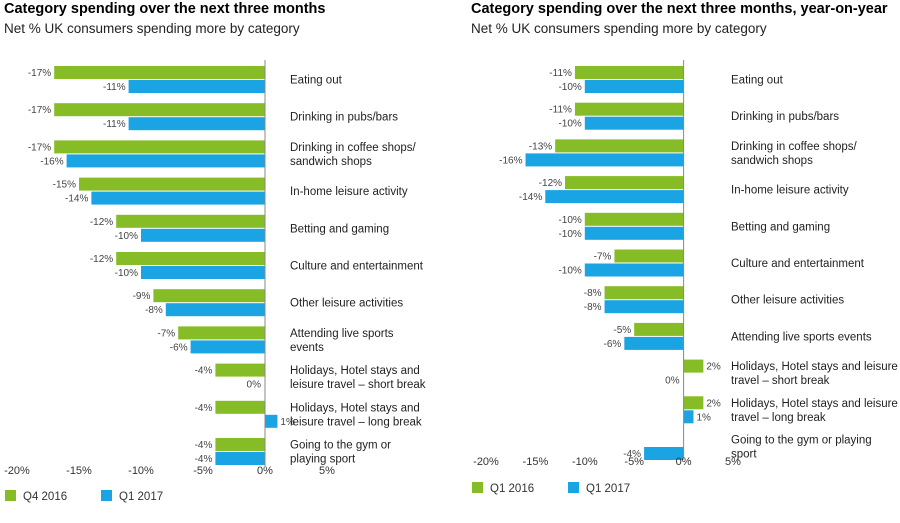 Image resolution: width=900 pixels, height=523 pixels. What do you see at coordinates (327, 471) in the screenshot?
I see `x-tick-label: 5%` at bounding box center [327, 471].